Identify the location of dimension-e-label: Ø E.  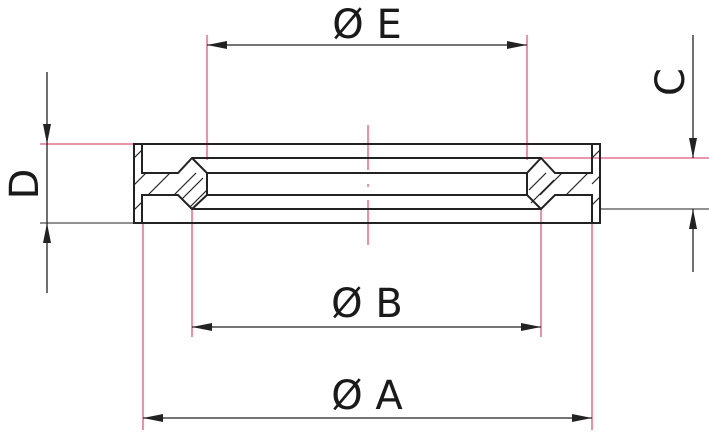
(366, 25).